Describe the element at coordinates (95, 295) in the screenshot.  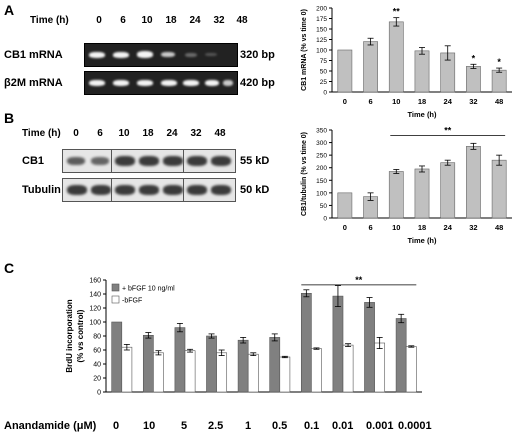
I see `y-tick-label: 140` at that location.